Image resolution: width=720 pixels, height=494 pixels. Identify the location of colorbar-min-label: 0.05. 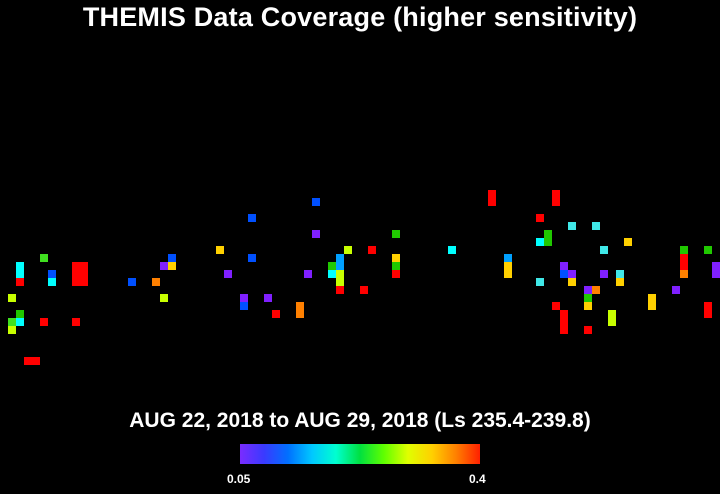
(239, 479).